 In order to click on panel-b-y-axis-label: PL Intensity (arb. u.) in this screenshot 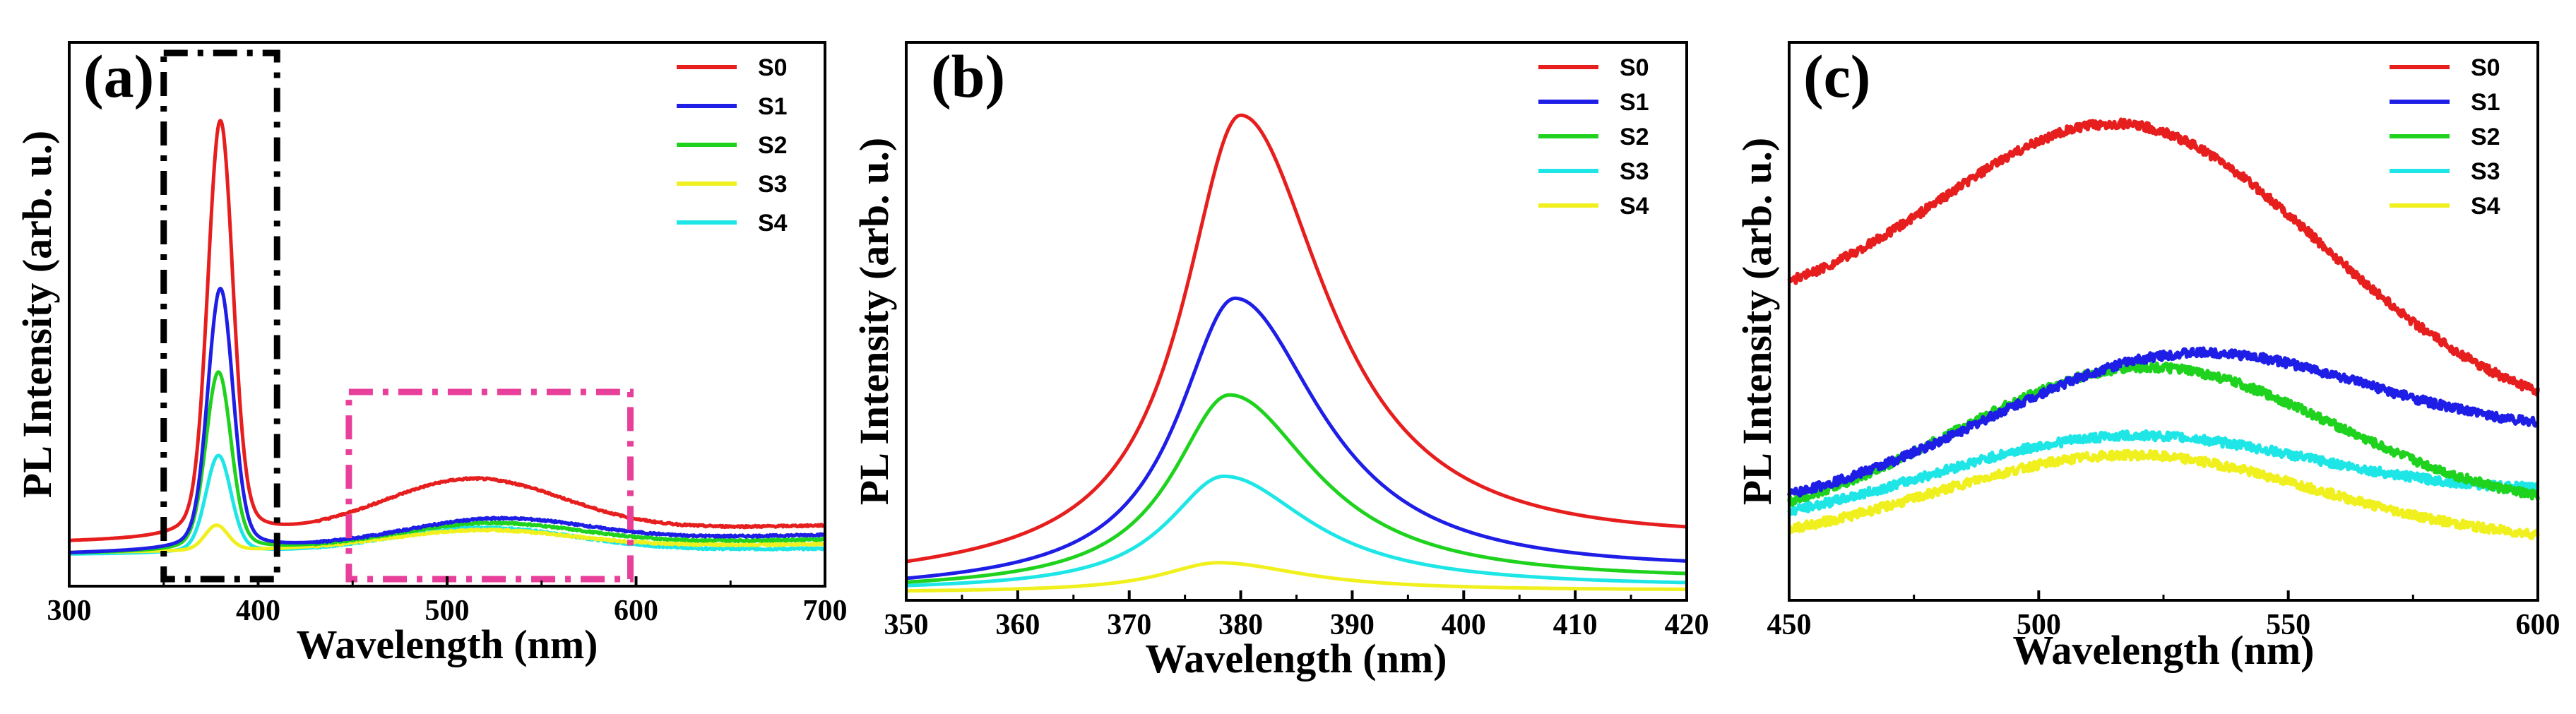, I will do `click(874, 321)`.